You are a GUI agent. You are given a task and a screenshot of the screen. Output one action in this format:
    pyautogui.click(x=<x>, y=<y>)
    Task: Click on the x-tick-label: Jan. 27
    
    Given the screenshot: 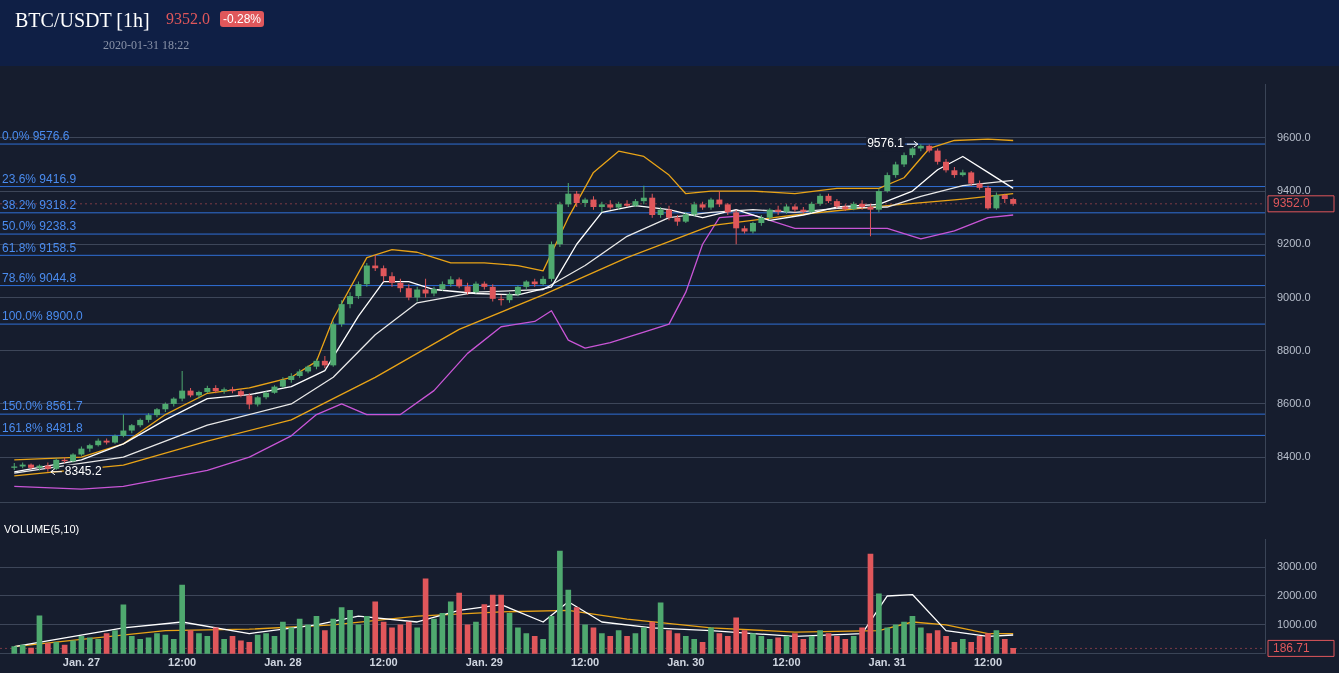 What is the action you would take?
    pyautogui.click(x=81, y=662)
    